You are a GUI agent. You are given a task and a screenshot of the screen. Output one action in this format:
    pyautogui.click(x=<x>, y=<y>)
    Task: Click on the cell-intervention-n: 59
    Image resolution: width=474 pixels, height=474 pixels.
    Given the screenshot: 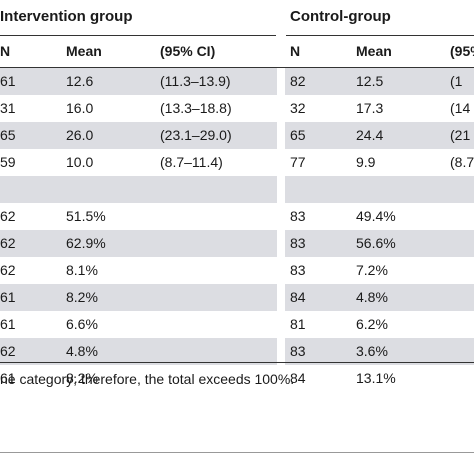 What is the action you would take?
    pyautogui.click(x=8, y=162)
    